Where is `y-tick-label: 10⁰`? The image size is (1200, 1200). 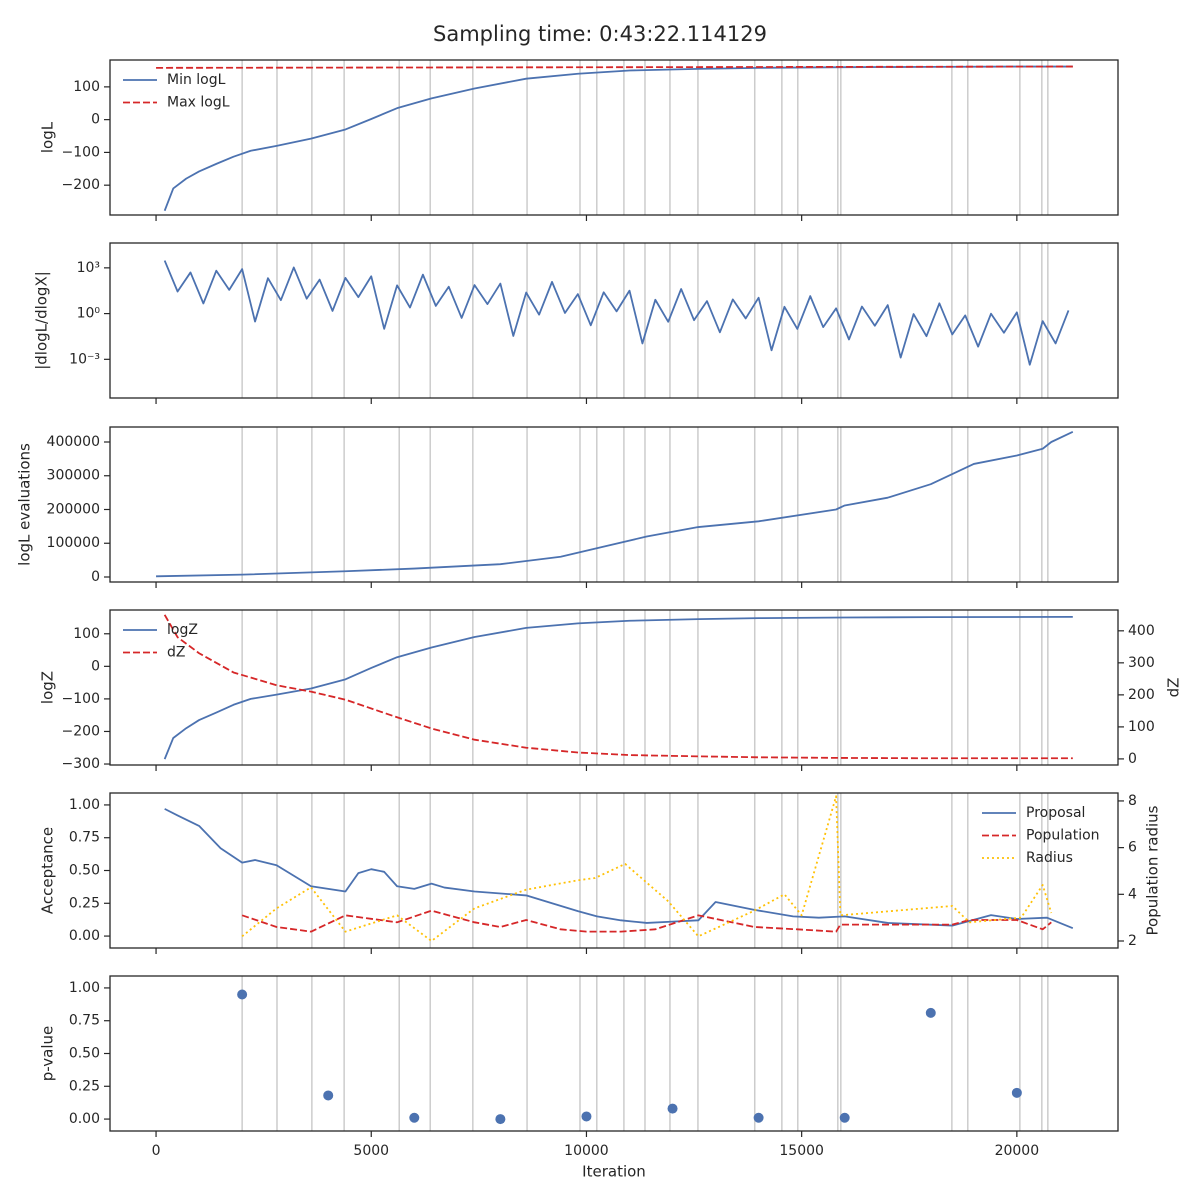 y-tick-label: 10⁰ is located at coordinates (89, 314).